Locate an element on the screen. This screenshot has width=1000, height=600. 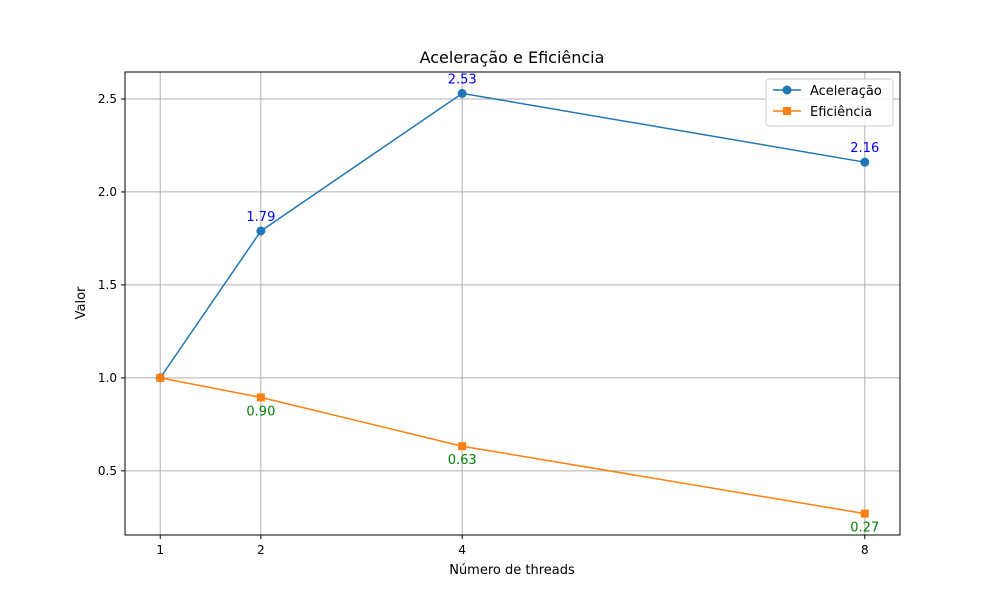
y-tick-label: 2.0 is located at coordinates (107, 192).